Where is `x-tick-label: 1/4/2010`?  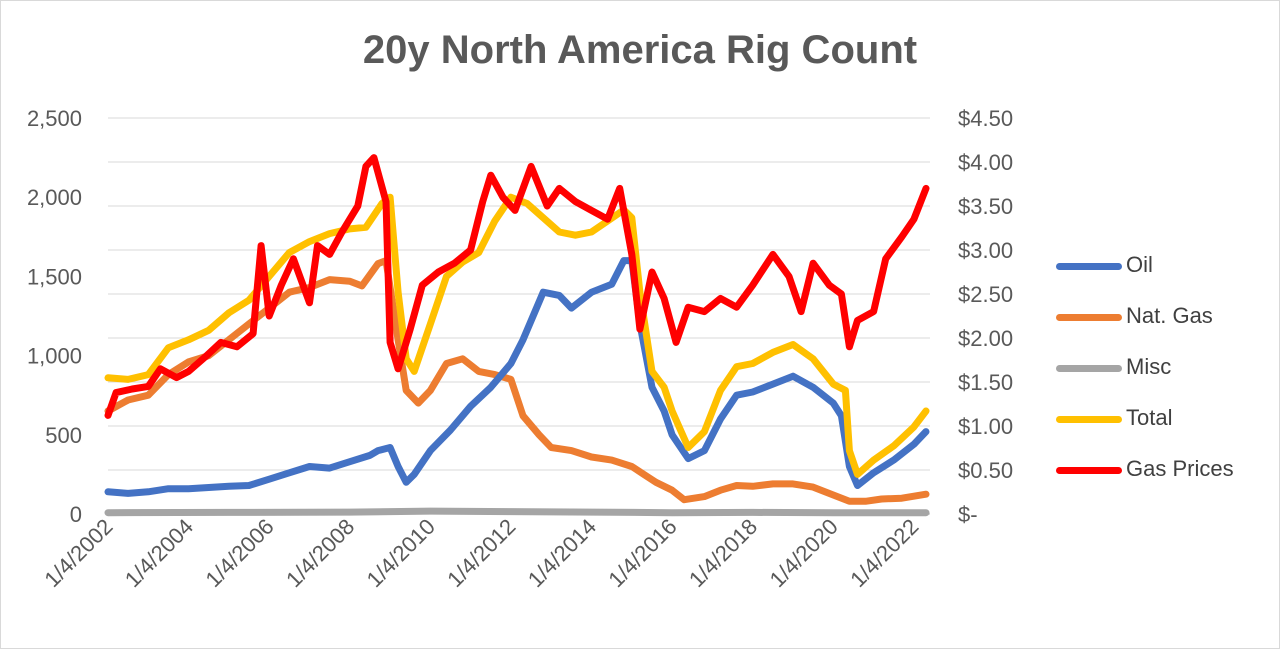 x-tick-label: 1/4/2010 is located at coordinates (401, 553).